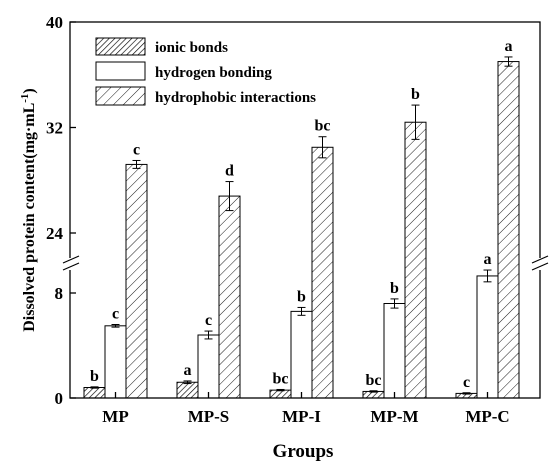 The image size is (550, 474). I want to click on axis-break-right, so click(540, 263).